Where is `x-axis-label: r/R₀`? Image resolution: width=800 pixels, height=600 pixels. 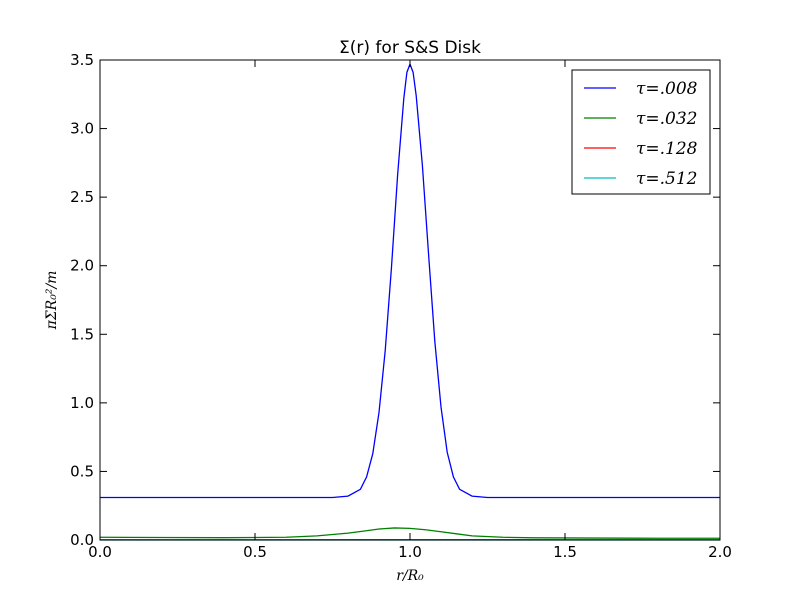
x-axis-label: r/R₀ is located at coordinates (410, 576).